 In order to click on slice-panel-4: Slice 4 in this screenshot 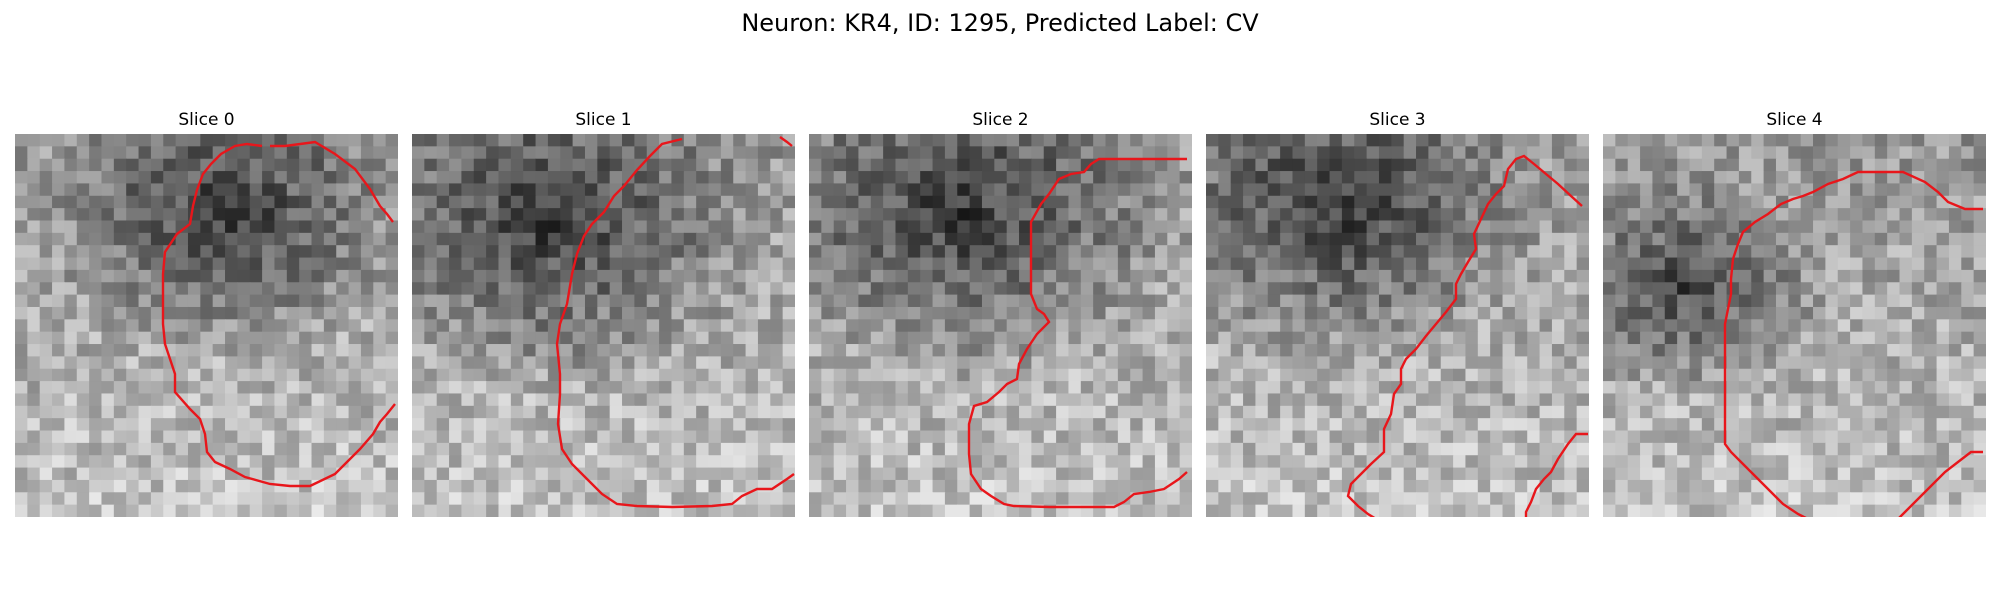, I will do `click(1794, 313)`.